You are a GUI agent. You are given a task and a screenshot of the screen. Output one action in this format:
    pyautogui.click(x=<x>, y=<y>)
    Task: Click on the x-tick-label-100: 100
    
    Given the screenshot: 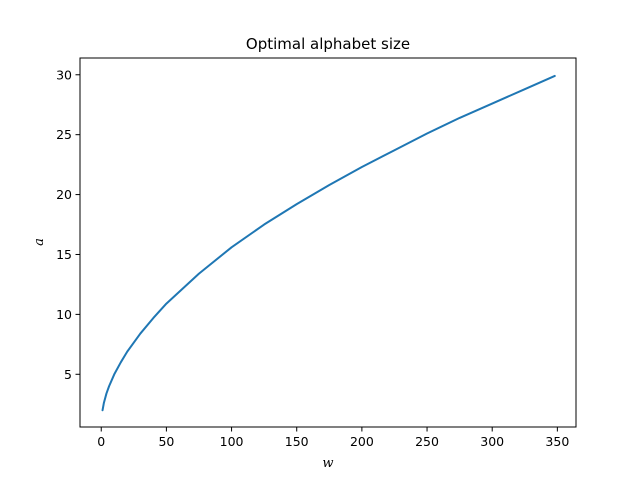 What is the action you would take?
    pyautogui.click(x=232, y=441)
    